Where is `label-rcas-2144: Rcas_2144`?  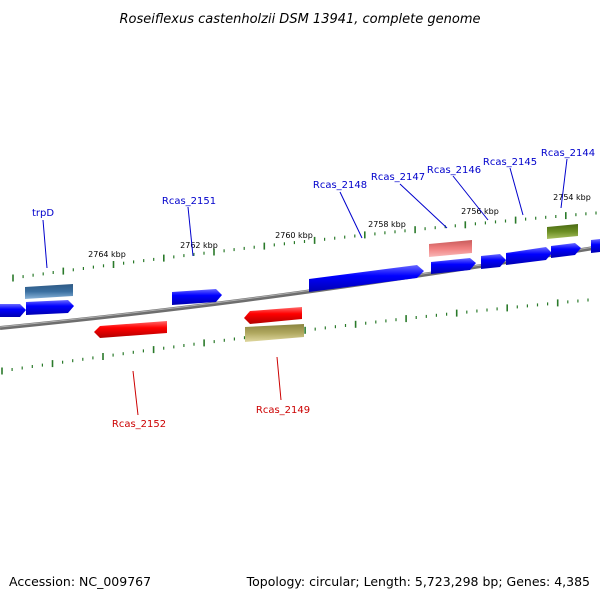
label-rcas-2144: Rcas_2144 is located at coordinates (568, 153).